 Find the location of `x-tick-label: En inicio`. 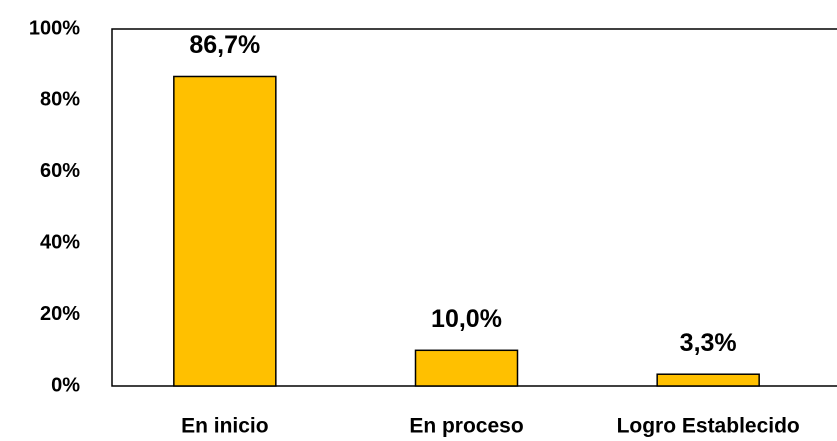

x-tick-label: En inicio is located at coordinates (225, 426).